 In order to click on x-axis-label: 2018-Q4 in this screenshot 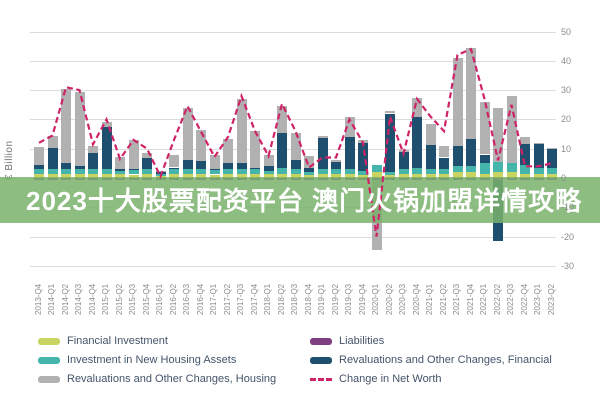, I will do `click(308, 299)`.